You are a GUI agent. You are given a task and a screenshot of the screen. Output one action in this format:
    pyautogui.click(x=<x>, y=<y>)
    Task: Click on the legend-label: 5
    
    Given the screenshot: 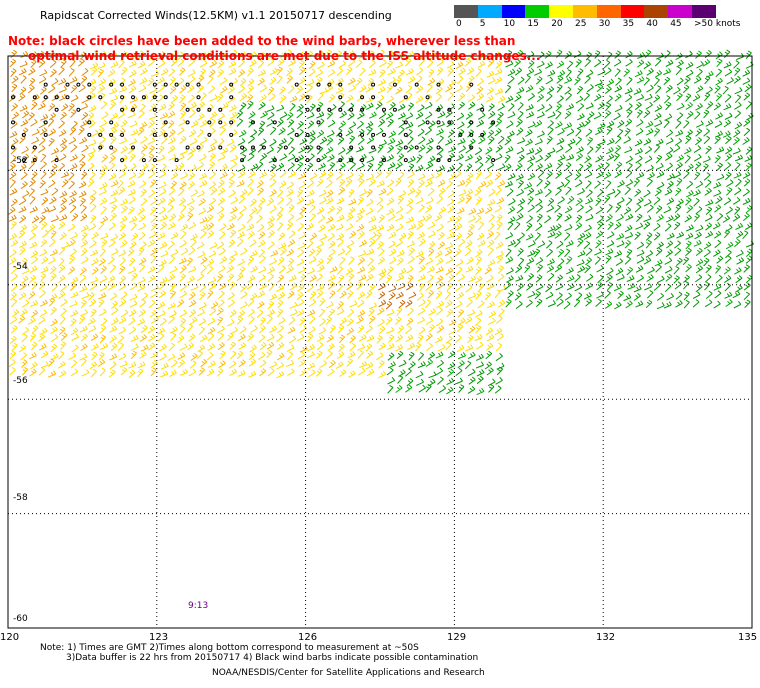 What is the action you would take?
    pyautogui.click(x=482, y=24)
    